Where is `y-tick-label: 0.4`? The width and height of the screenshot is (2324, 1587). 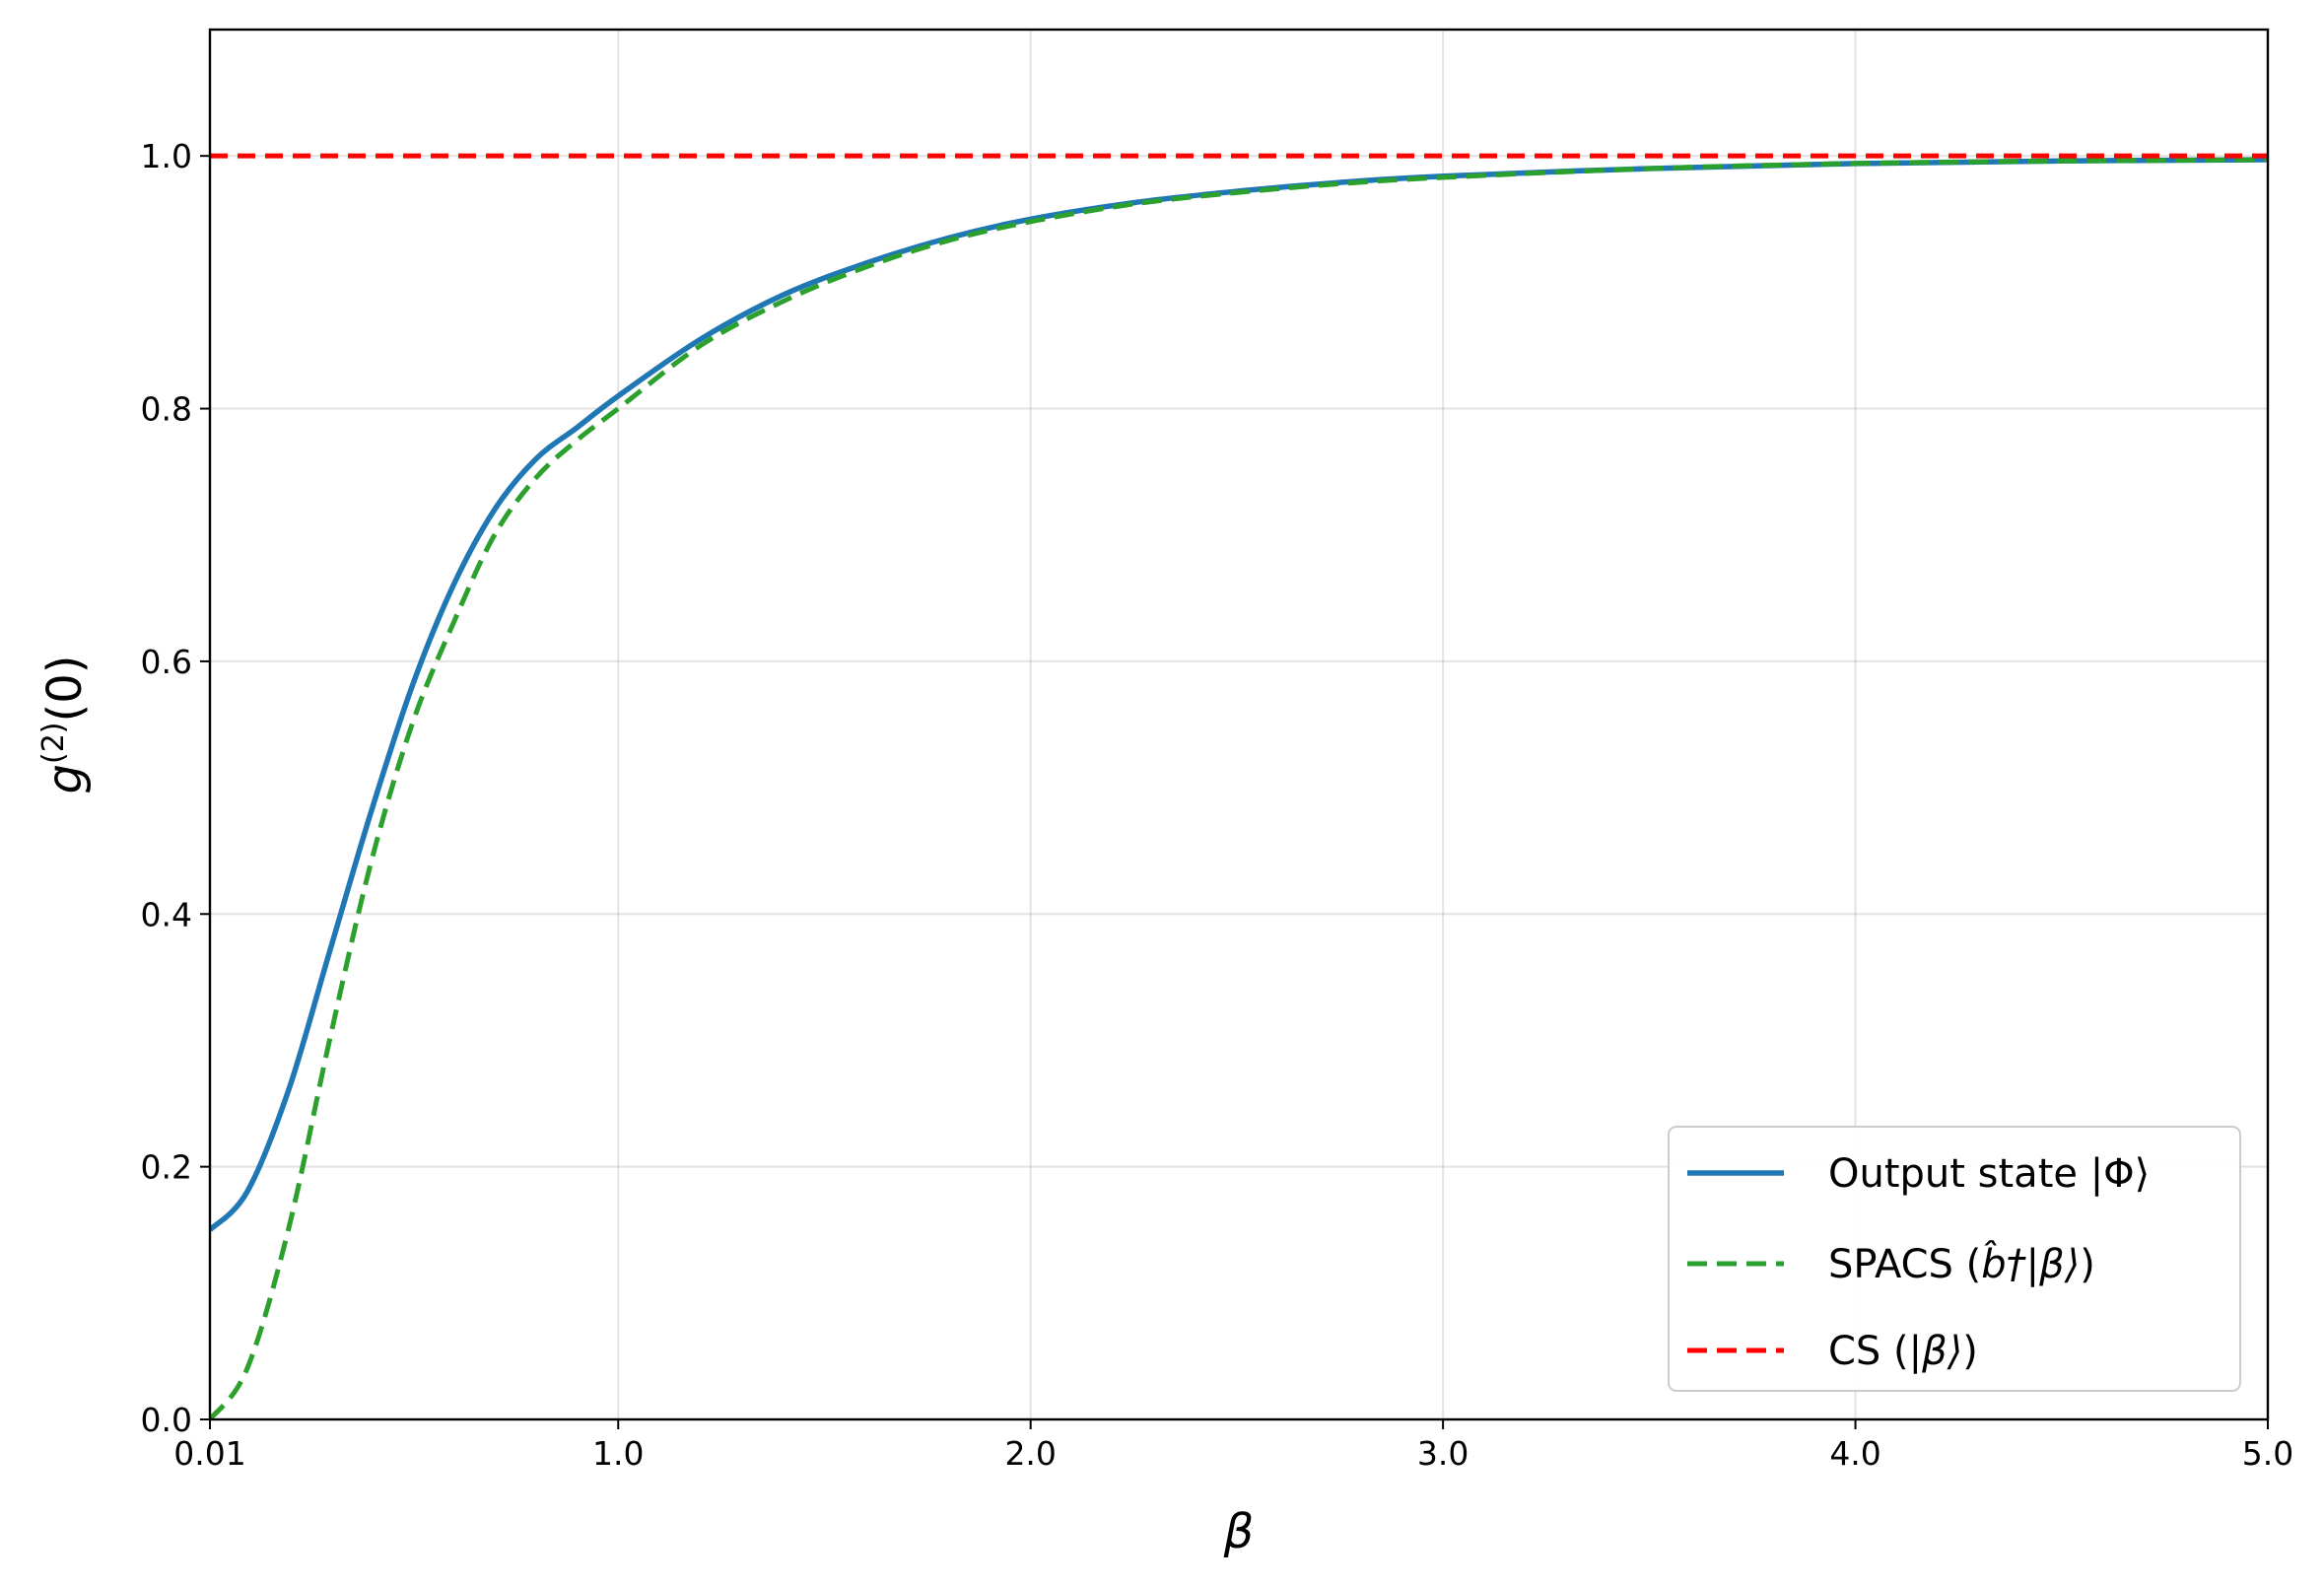 y-tick-label: 0.4 is located at coordinates (166, 914).